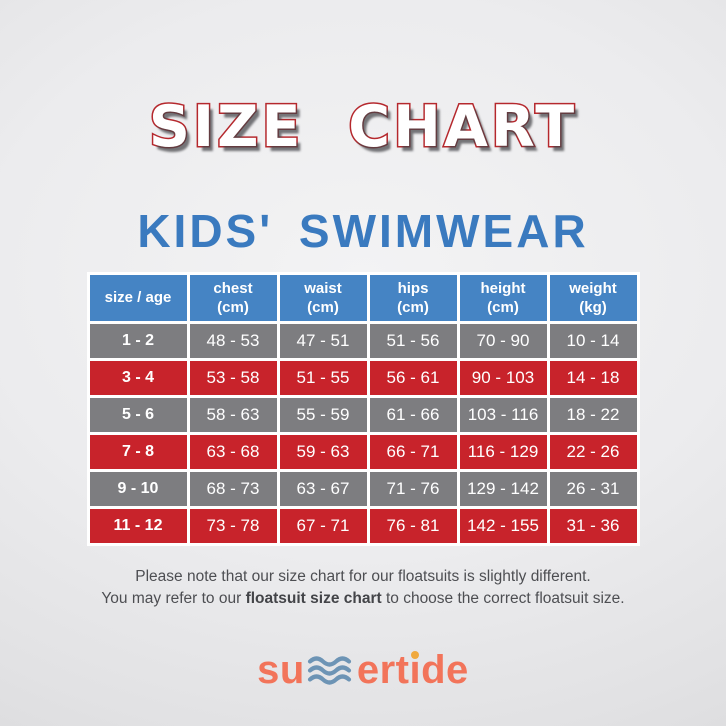 The width and height of the screenshot is (726, 726). What do you see at coordinates (313, 598) in the screenshot?
I see `note-line-2-bold: floatsuit size chart` at bounding box center [313, 598].